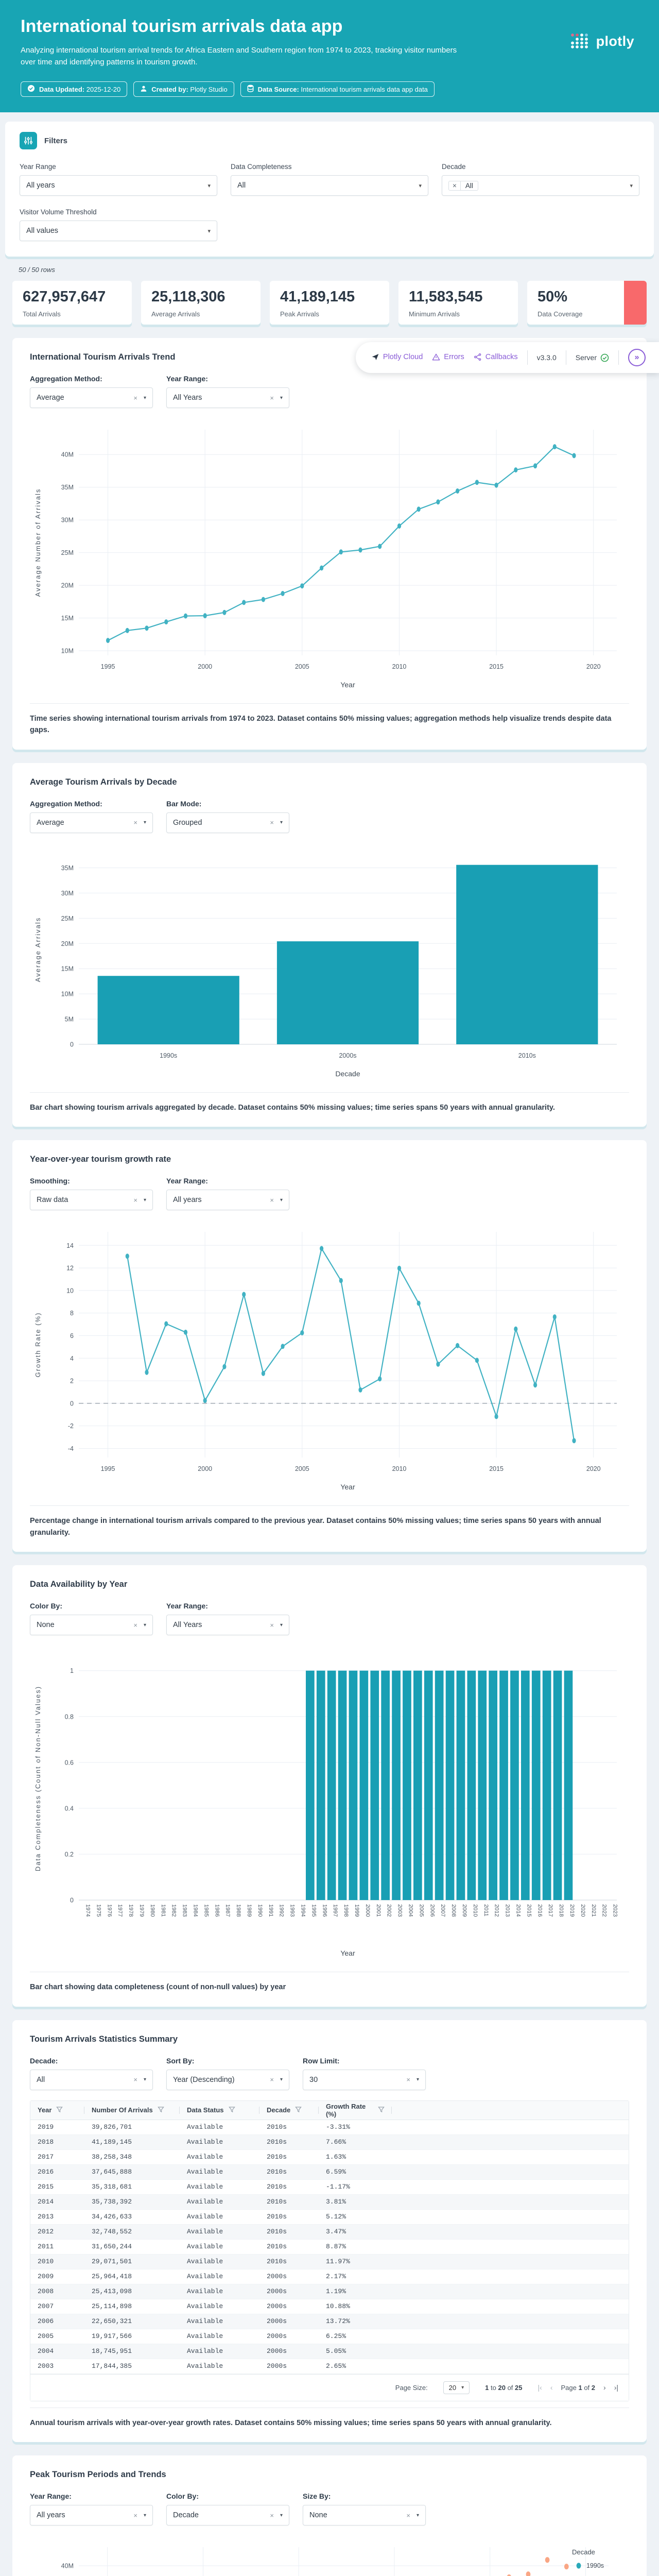 The width and height of the screenshot is (659, 2576). Describe the element at coordinates (228, 1625) in the screenshot. I see `availability-year-range-dropdown: All Years × ▾` at that location.